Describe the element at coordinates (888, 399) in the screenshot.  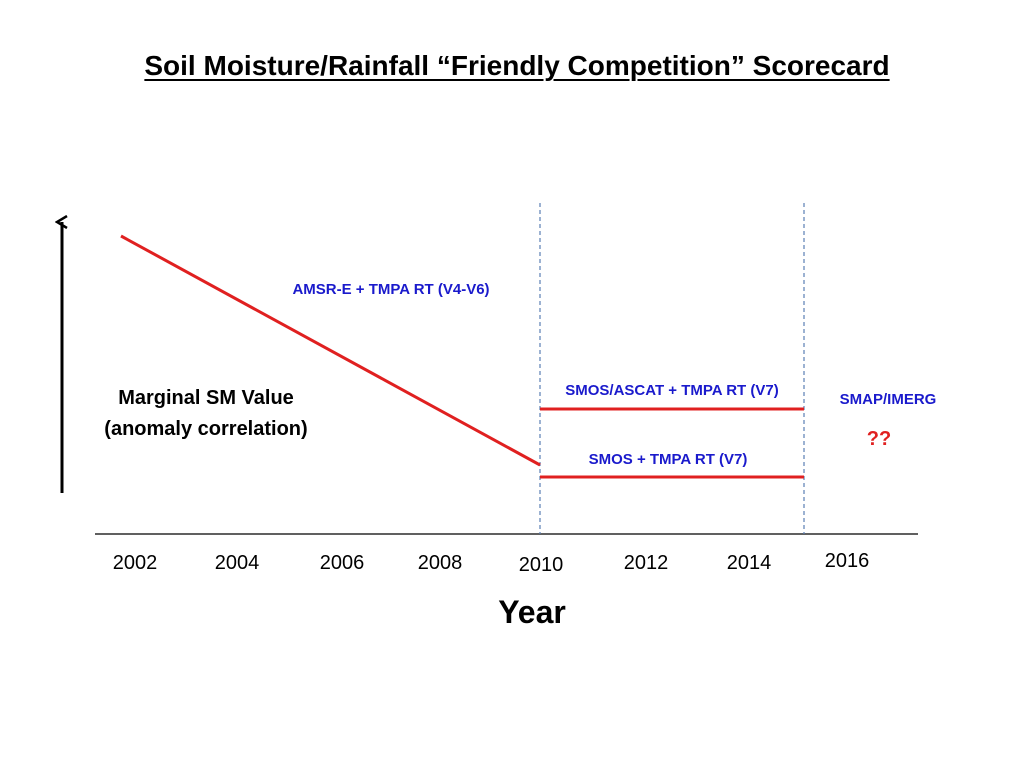
I see `annotation-smap-imerg: SMAP/IMERG` at that location.